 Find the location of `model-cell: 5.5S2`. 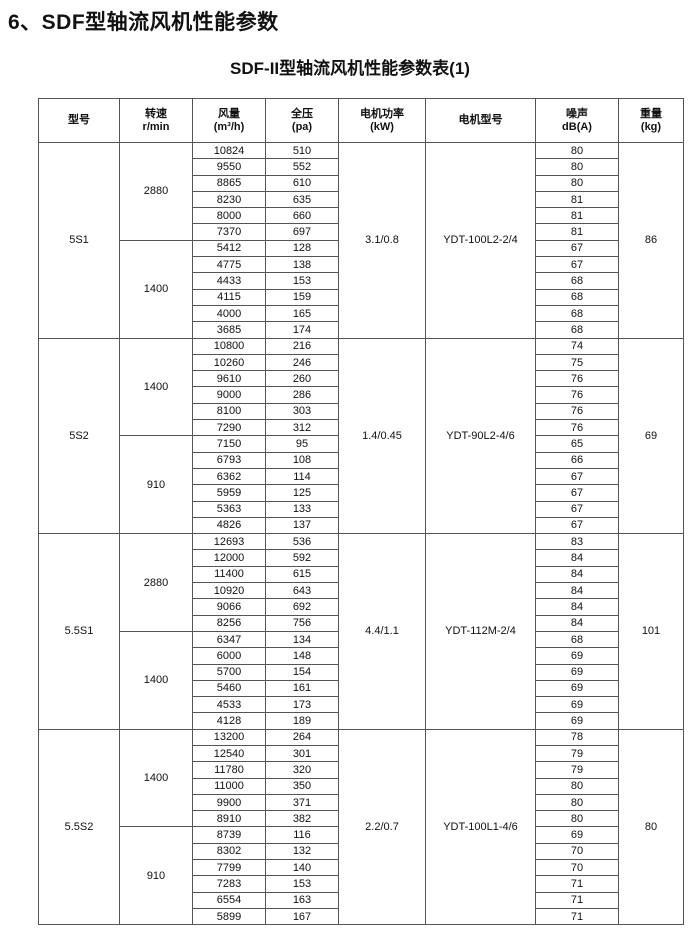

model-cell: 5.5S2 is located at coordinates (79, 827).